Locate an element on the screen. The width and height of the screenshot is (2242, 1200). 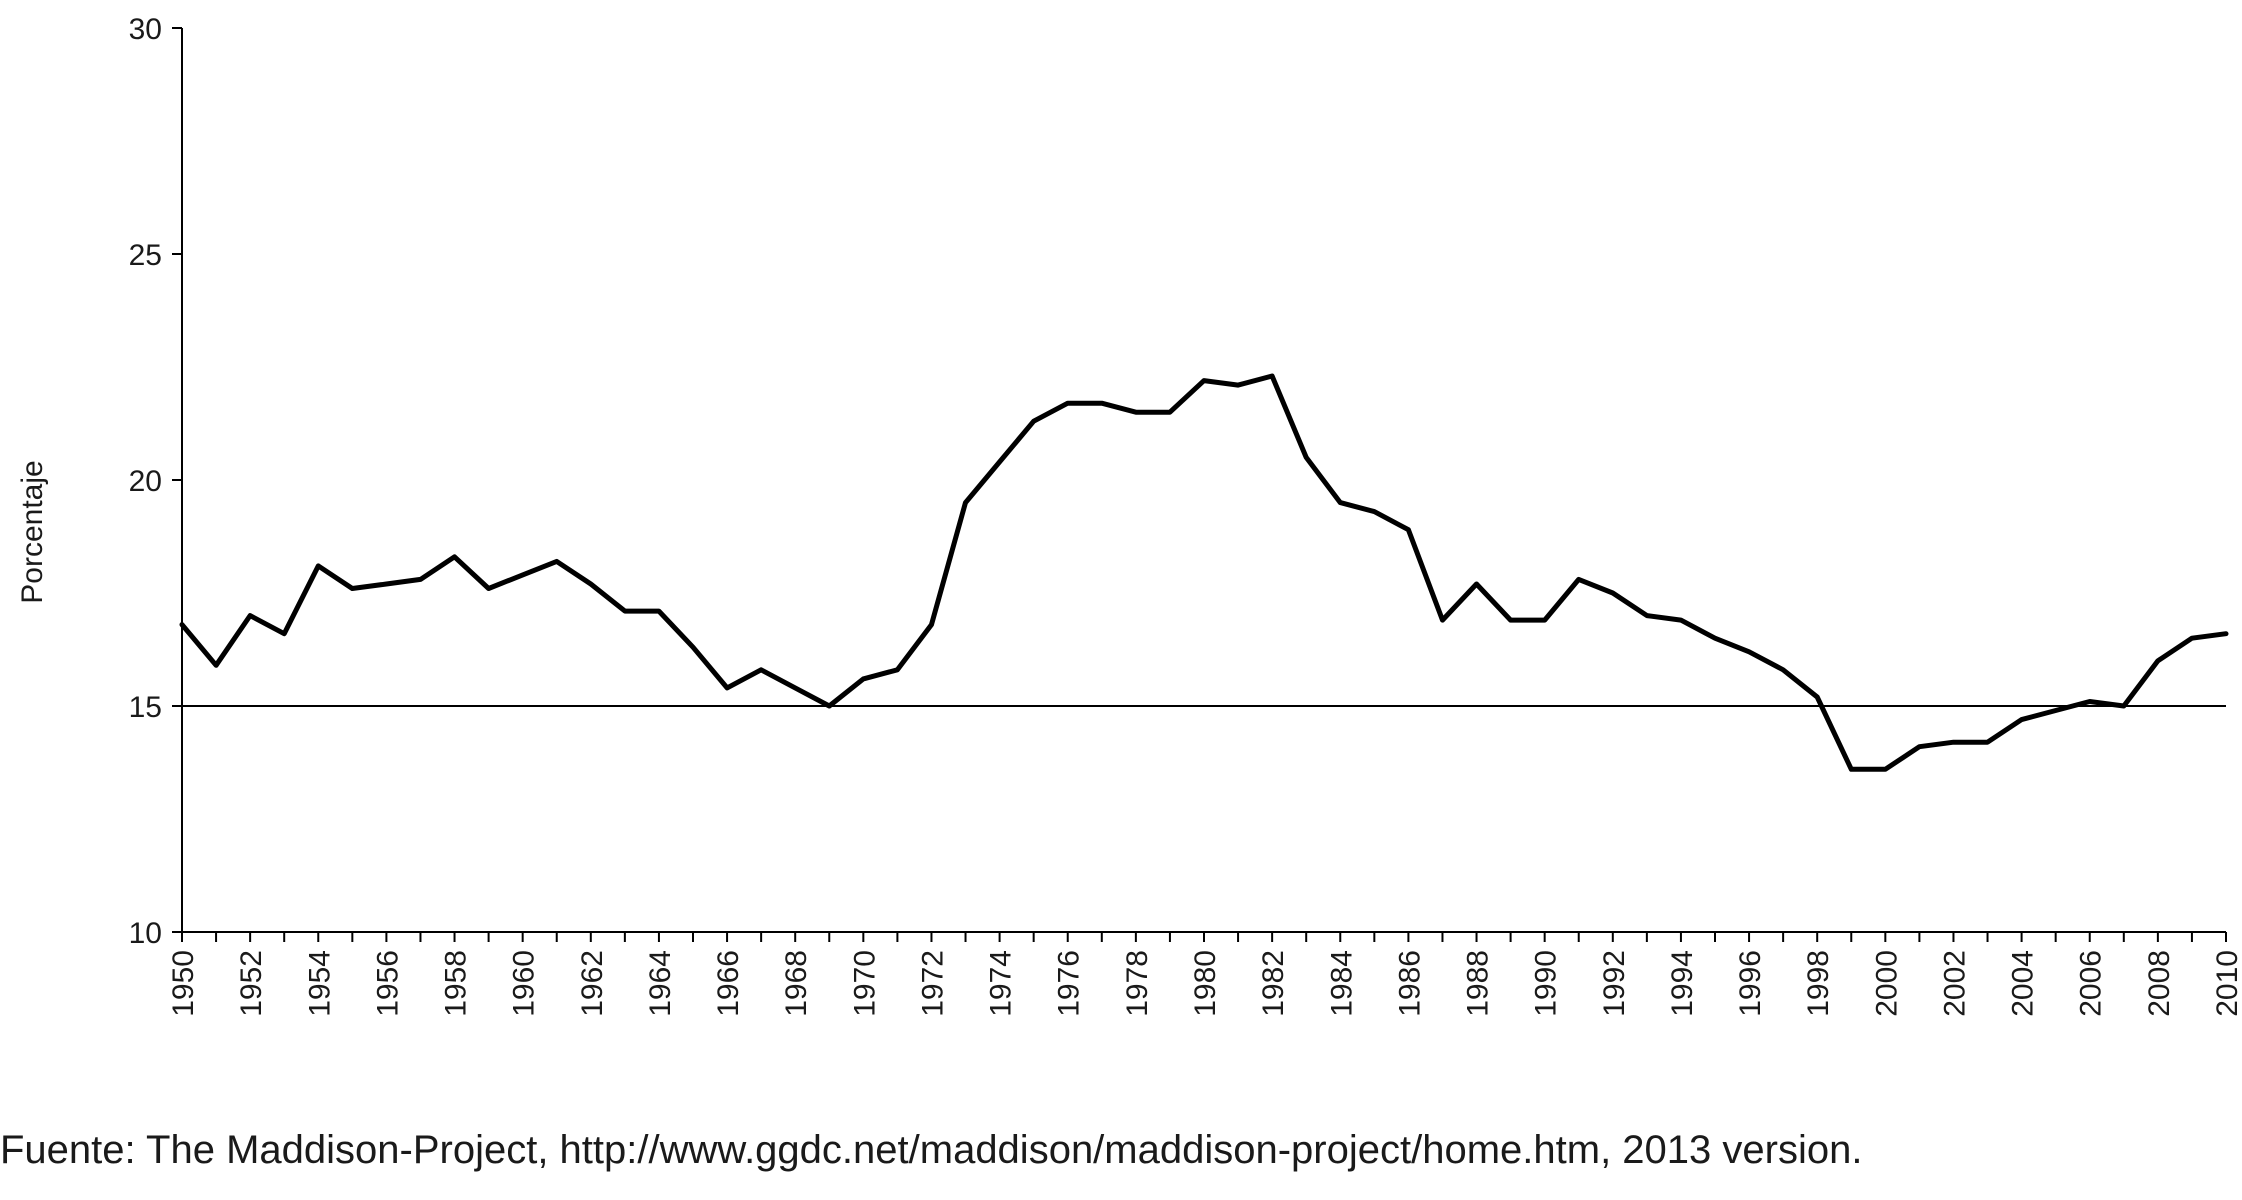
y-tick-label: 10 is located at coordinates (145, 933).